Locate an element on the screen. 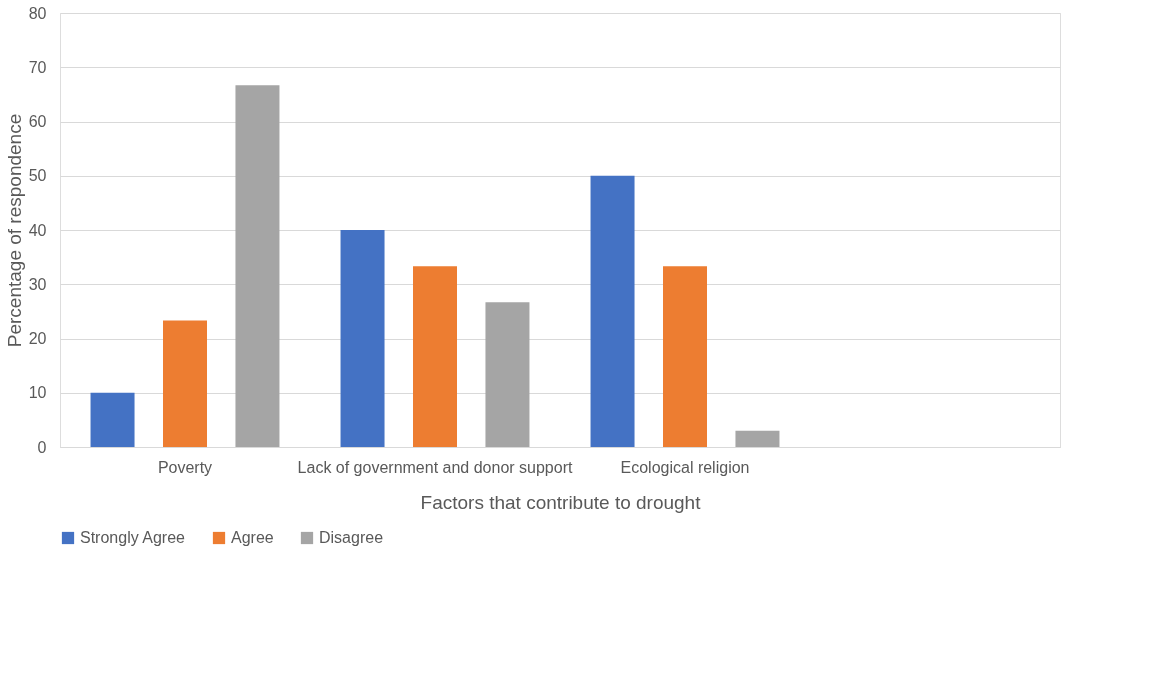 This screenshot has height=675, width=1152. x-tick-label: Poverty is located at coordinates (185, 467).